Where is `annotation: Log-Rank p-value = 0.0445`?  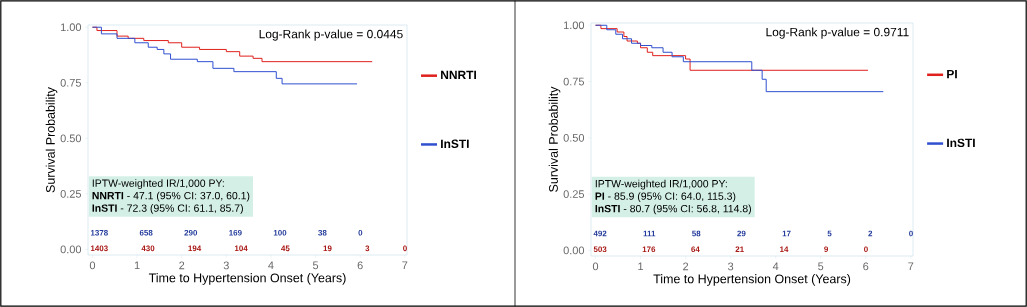 annotation: Log-Rank p-value = 0.0445 is located at coordinates (331, 35).